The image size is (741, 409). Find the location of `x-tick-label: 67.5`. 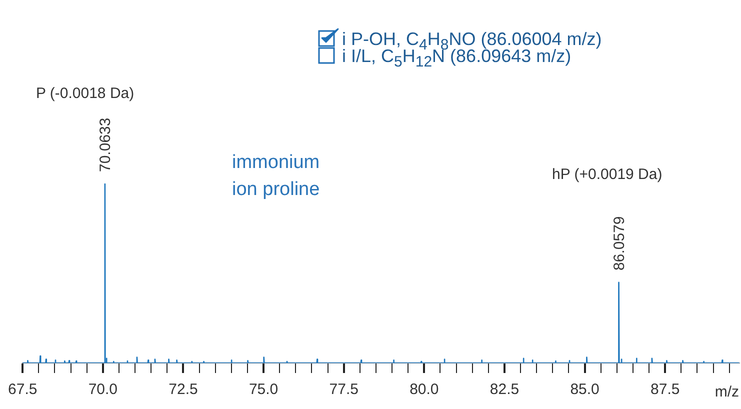

x-tick-label: 67.5 is located at coordinates (23, 389).